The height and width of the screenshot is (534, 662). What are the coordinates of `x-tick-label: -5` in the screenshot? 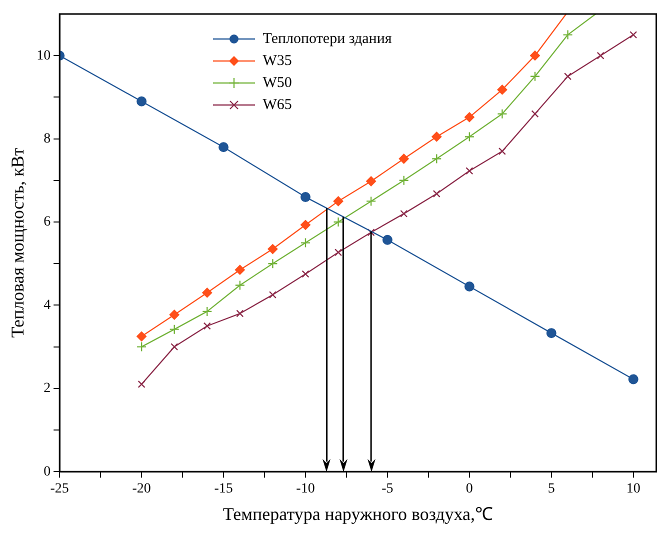 It's located at (388, 489).